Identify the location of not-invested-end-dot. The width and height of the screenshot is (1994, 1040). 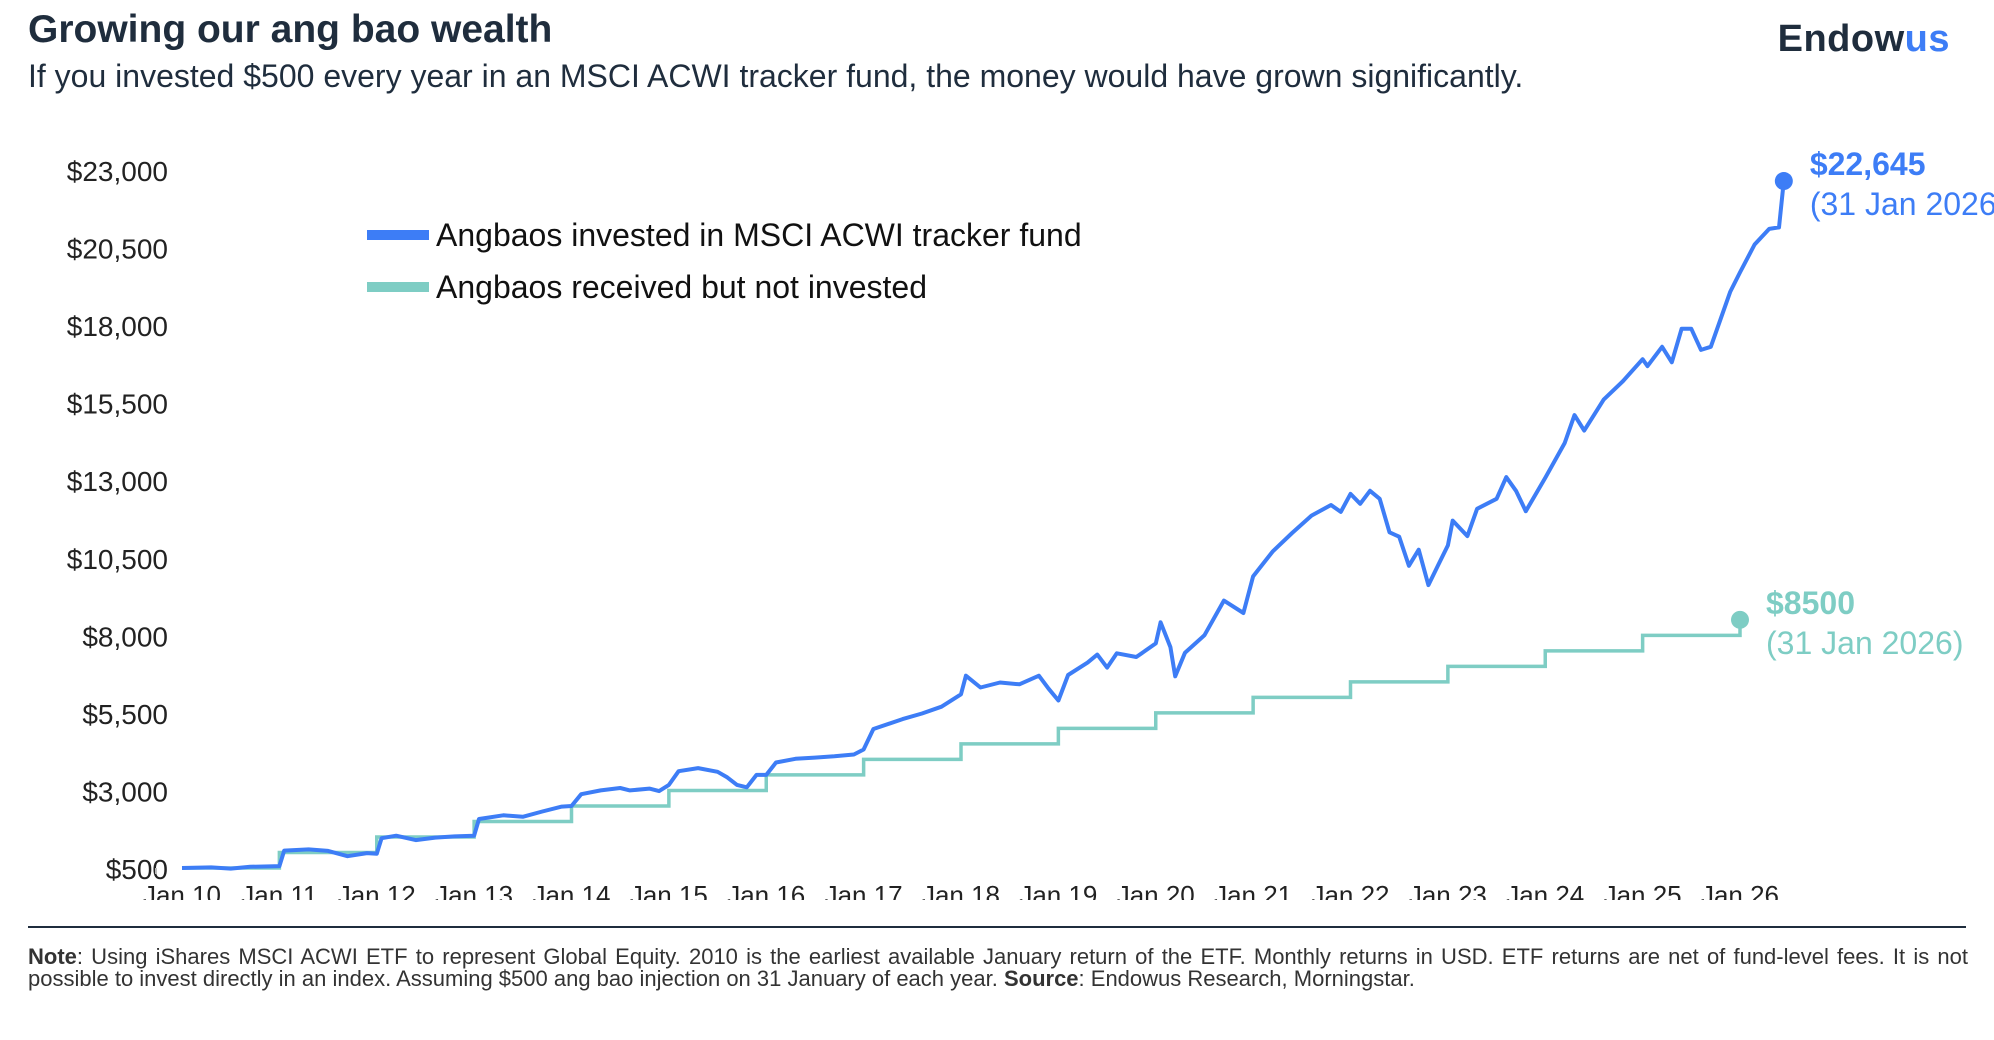
(1740, 619).